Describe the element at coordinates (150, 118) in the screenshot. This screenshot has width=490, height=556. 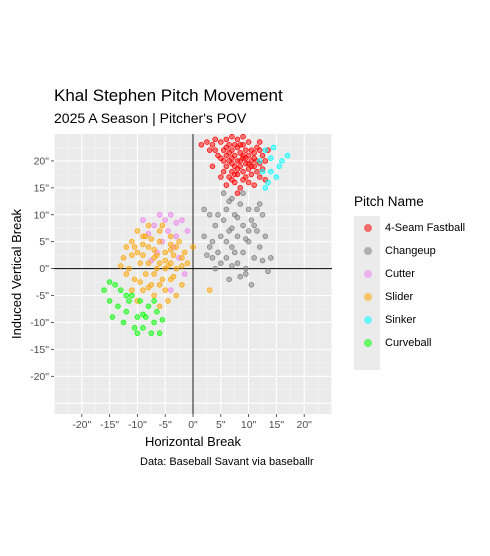
I see `chart-subtitle: 2025 A Season | Pitcher's POV` at that location.